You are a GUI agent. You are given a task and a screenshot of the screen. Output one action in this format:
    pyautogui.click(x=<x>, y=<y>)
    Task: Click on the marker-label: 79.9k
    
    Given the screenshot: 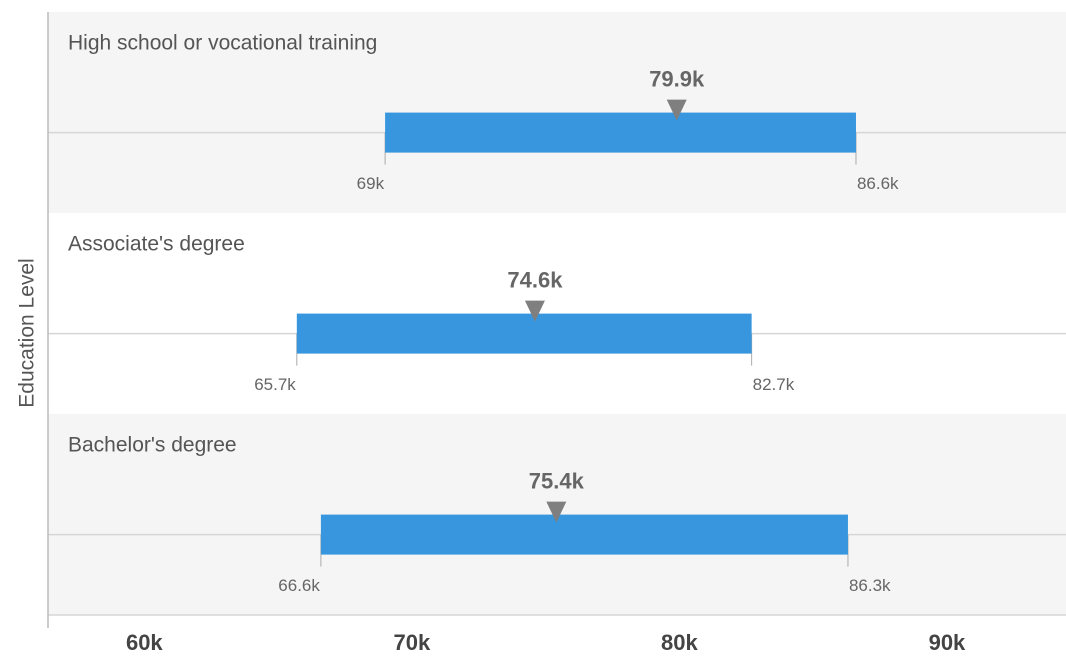 What is the action you would take?
    pyautogui.click(x=677, y=78)
    